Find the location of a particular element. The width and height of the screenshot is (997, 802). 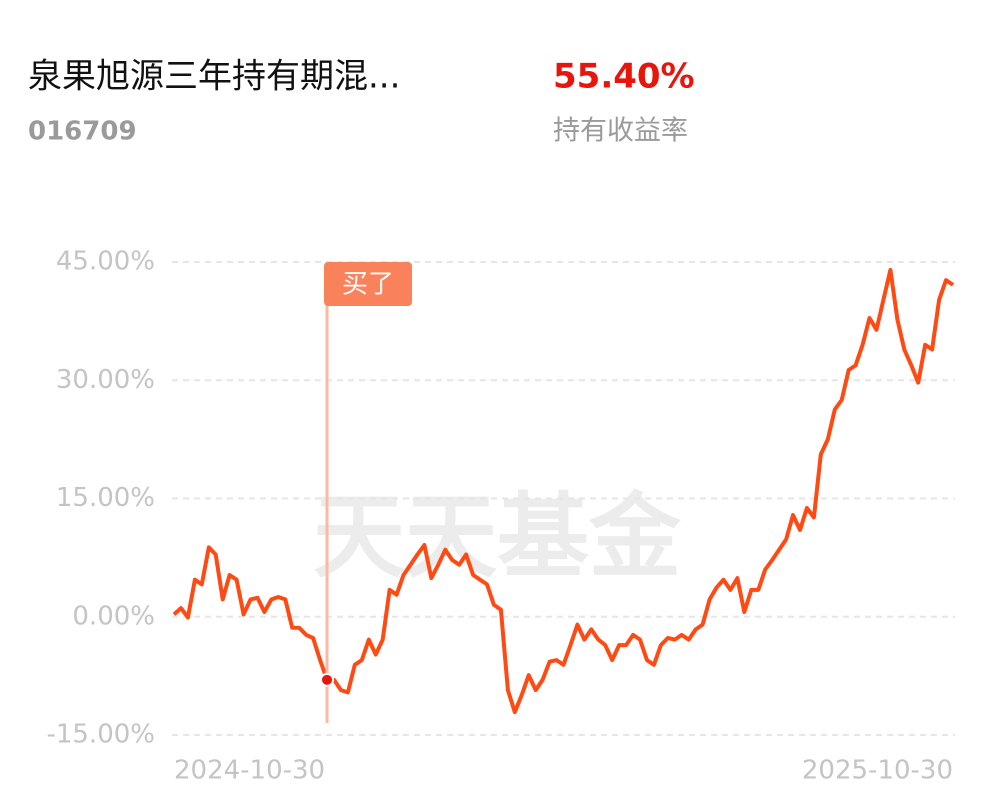

y-tick-label: 15.00% is located at coordinates (105, 498).